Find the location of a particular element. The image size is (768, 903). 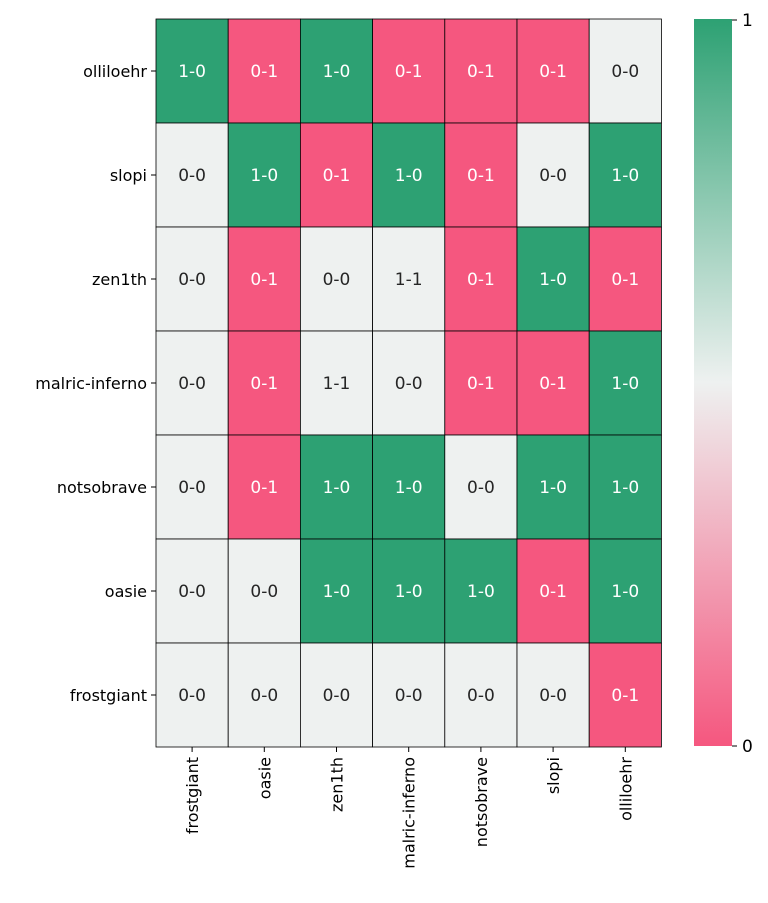

column-label: oasie is located at coordinates (264, 778).